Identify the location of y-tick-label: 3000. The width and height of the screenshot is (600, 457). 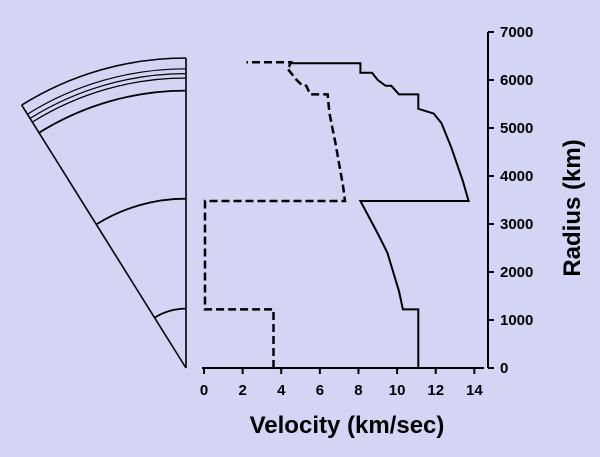
(516, 224).